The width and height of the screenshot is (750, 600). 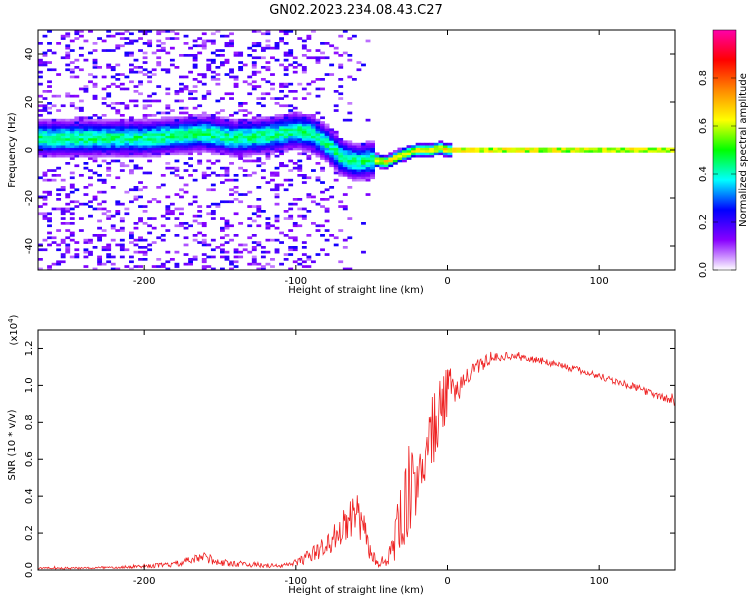 What do you see at coordinates (12, 150) in the screenshot?
I see `spectrogram-y-label: Frequency (Hz)` at bounding box center [12, 150].